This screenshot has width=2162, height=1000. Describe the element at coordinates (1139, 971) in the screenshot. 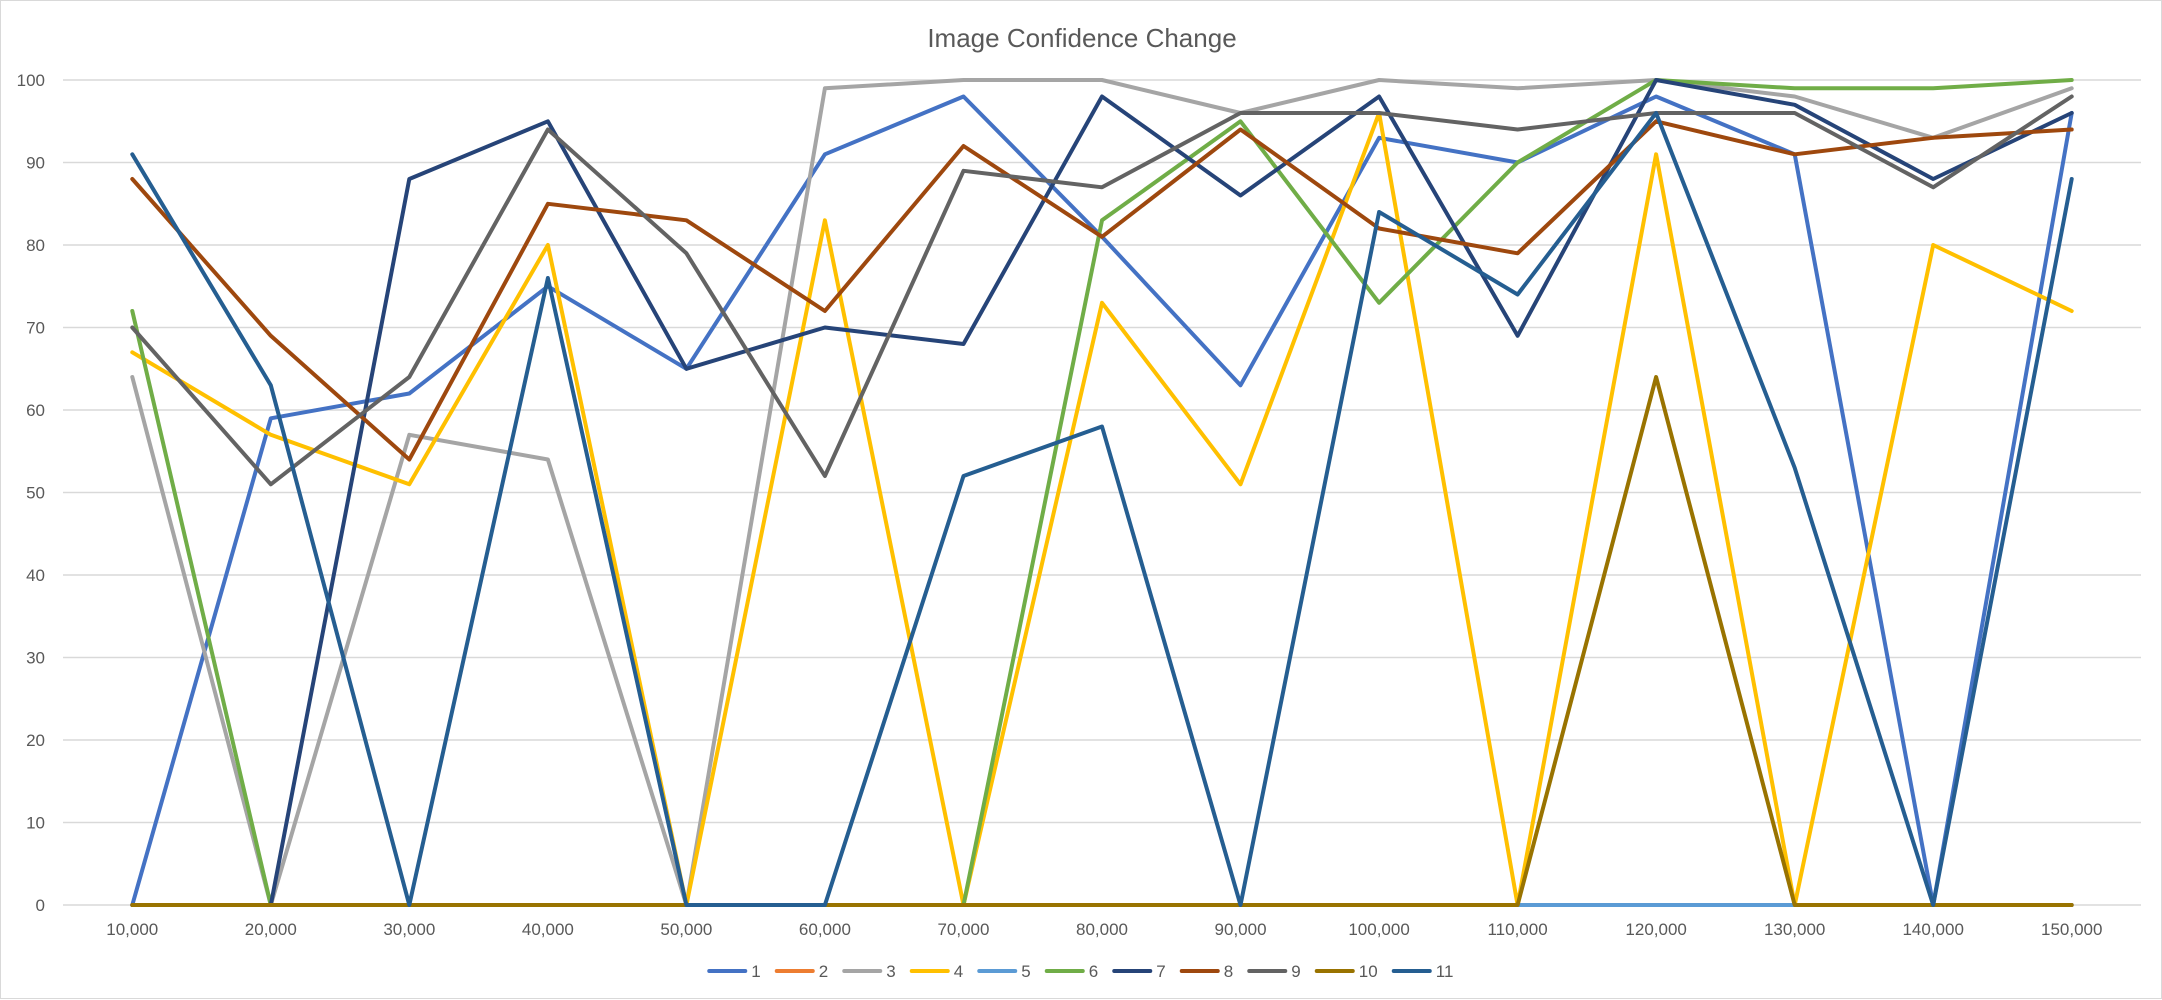

I see `legend-item-7: 7` at that location.